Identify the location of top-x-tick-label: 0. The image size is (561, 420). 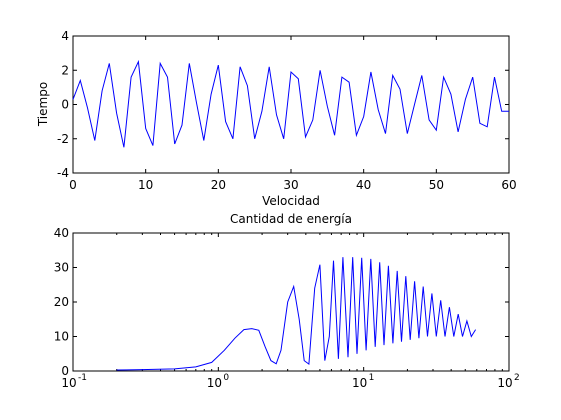
(73, 185).